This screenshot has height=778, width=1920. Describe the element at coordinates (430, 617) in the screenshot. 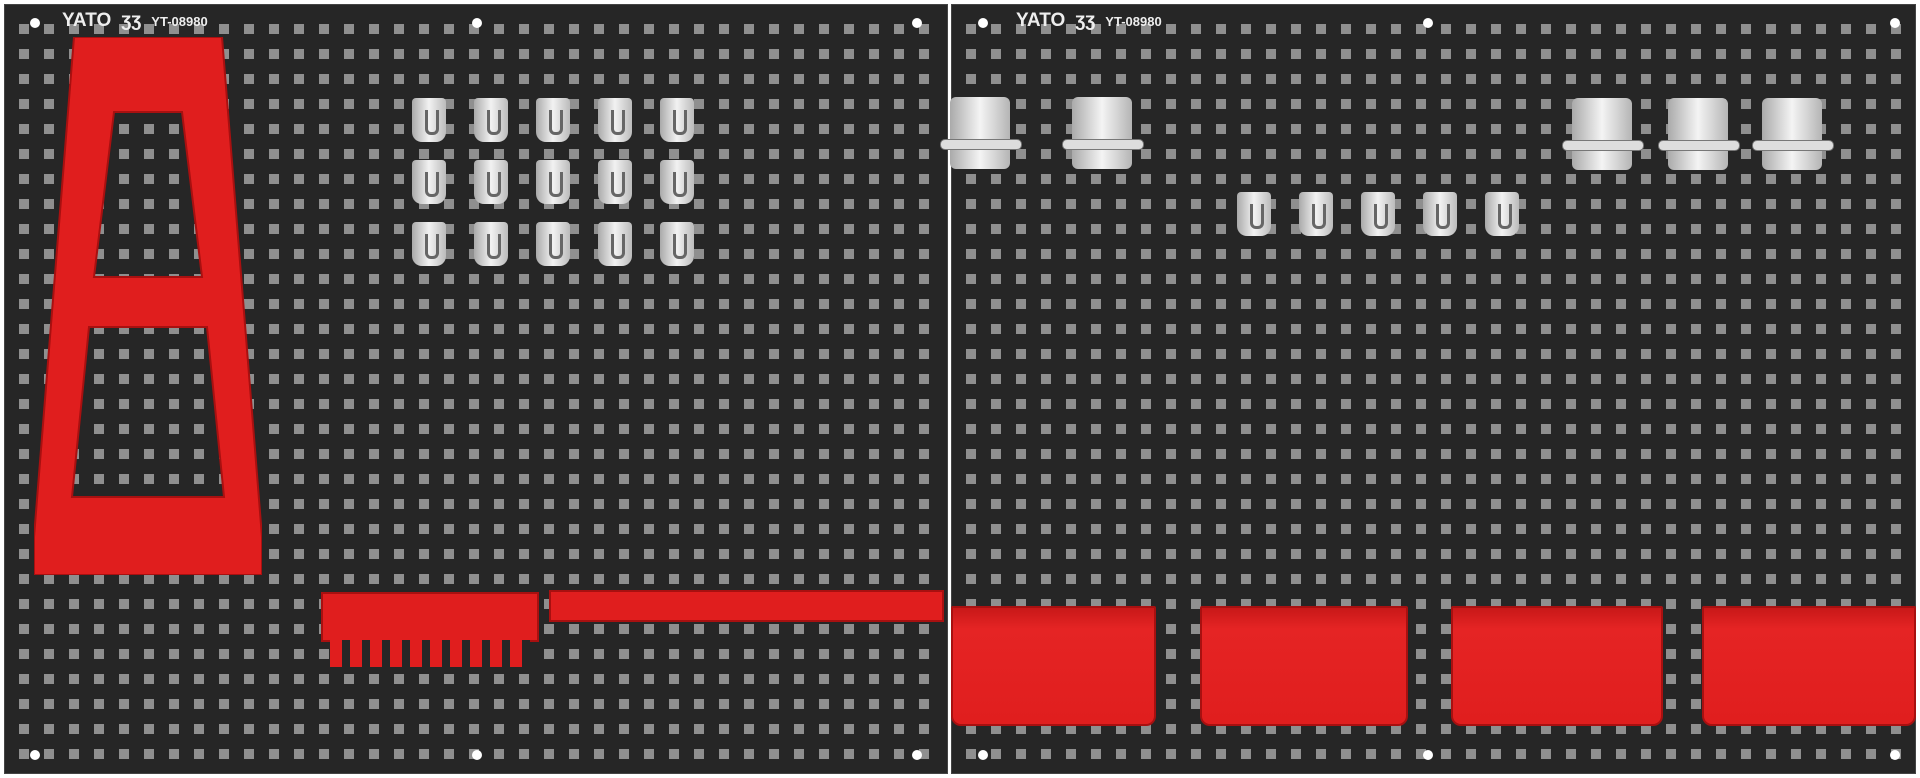

I see `bit-holder-rack` at that location.